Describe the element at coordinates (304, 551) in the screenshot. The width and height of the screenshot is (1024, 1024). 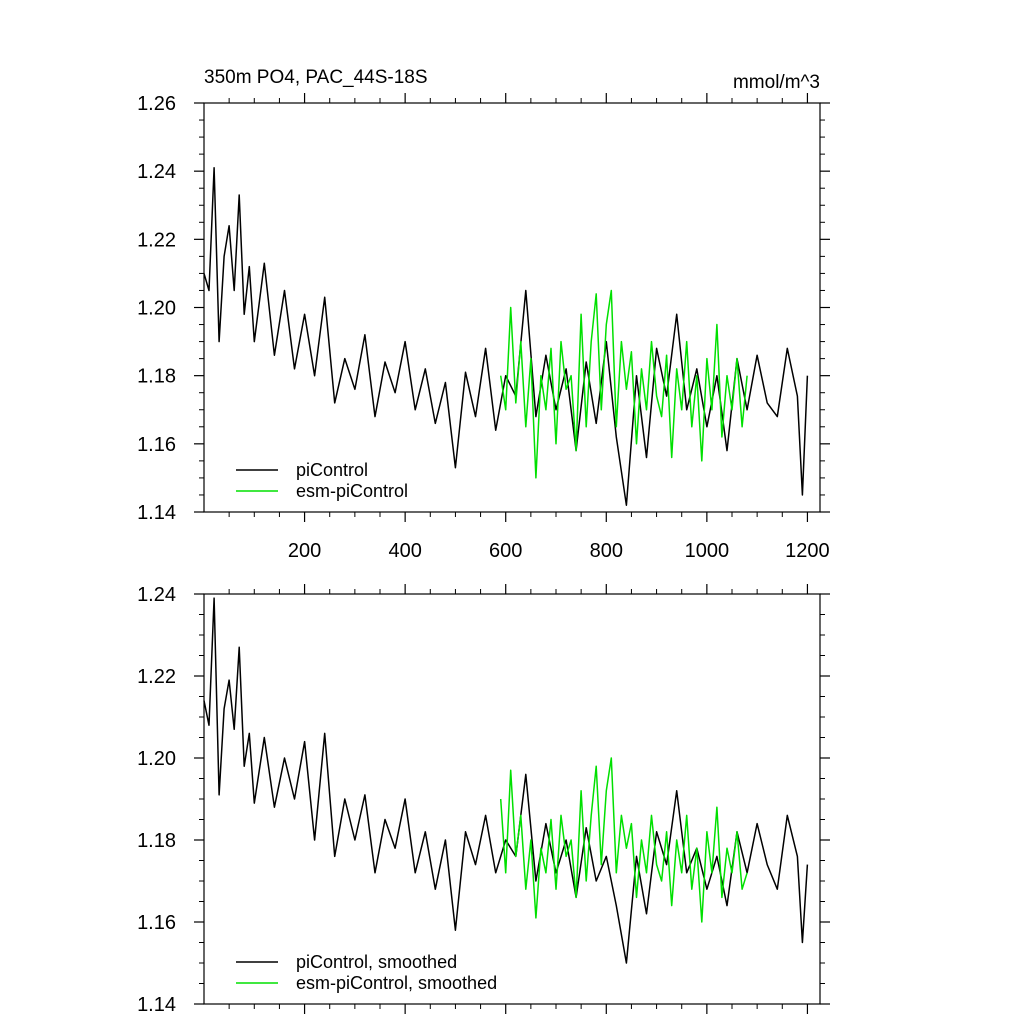
I see `x-tick-label: 200` at that location.